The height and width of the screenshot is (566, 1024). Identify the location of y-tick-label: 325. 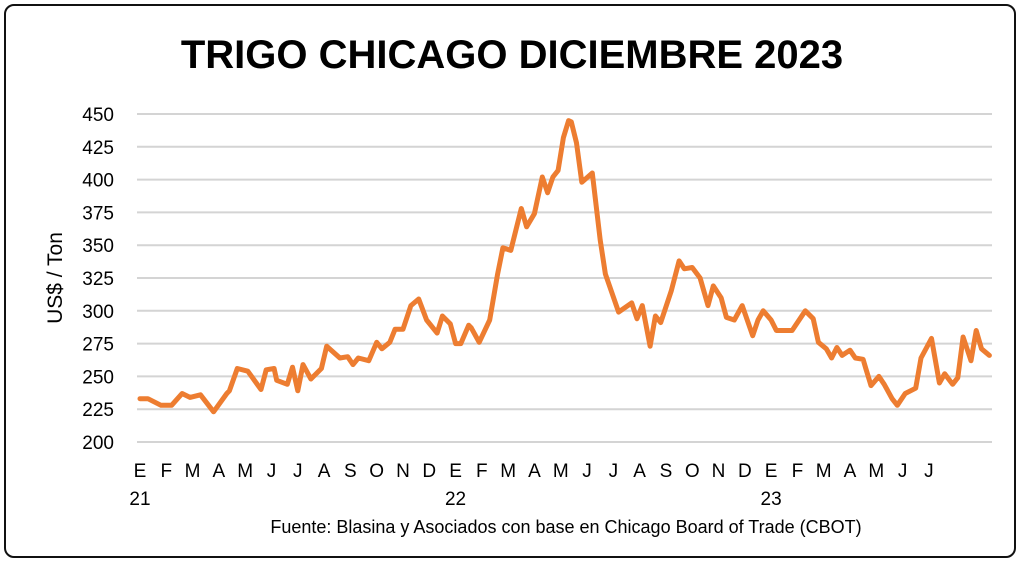
(98, 279).